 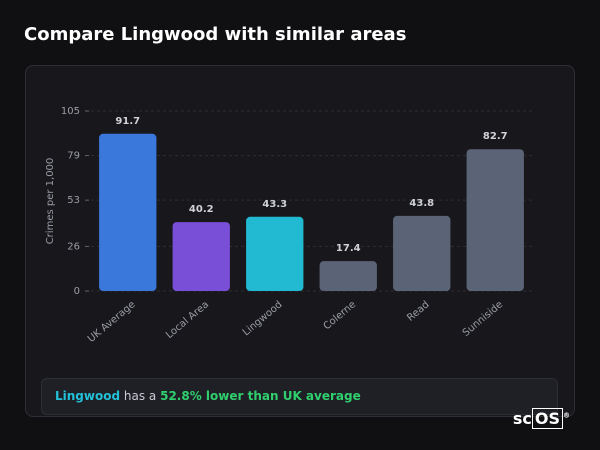 What do you see at coordinates (88, 396) in the screenshot?
I see `summary-area: Lingwood` at bounding box center [88, 396].